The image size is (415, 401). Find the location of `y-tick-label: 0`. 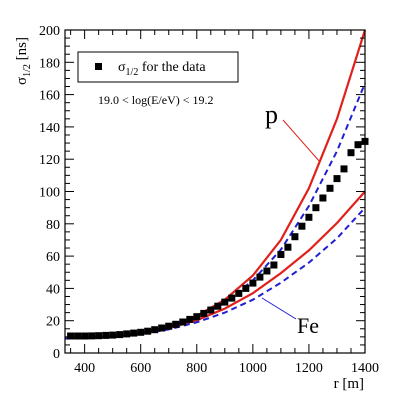

y-tick-label: 0 is located at coordinates (56, 354).